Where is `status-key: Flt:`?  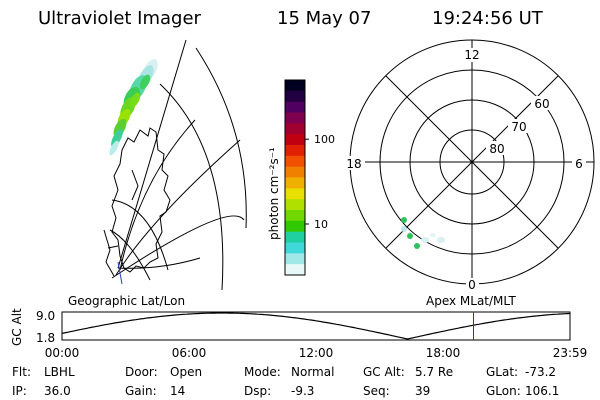
status-key: Flt: is located at coordinates (21, 372).